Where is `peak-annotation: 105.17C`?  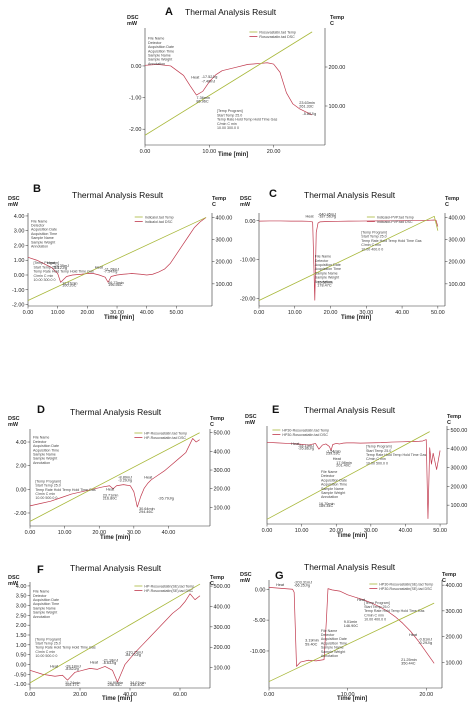 peak-annotation: 105.17C is located at coordinates (72, 685).